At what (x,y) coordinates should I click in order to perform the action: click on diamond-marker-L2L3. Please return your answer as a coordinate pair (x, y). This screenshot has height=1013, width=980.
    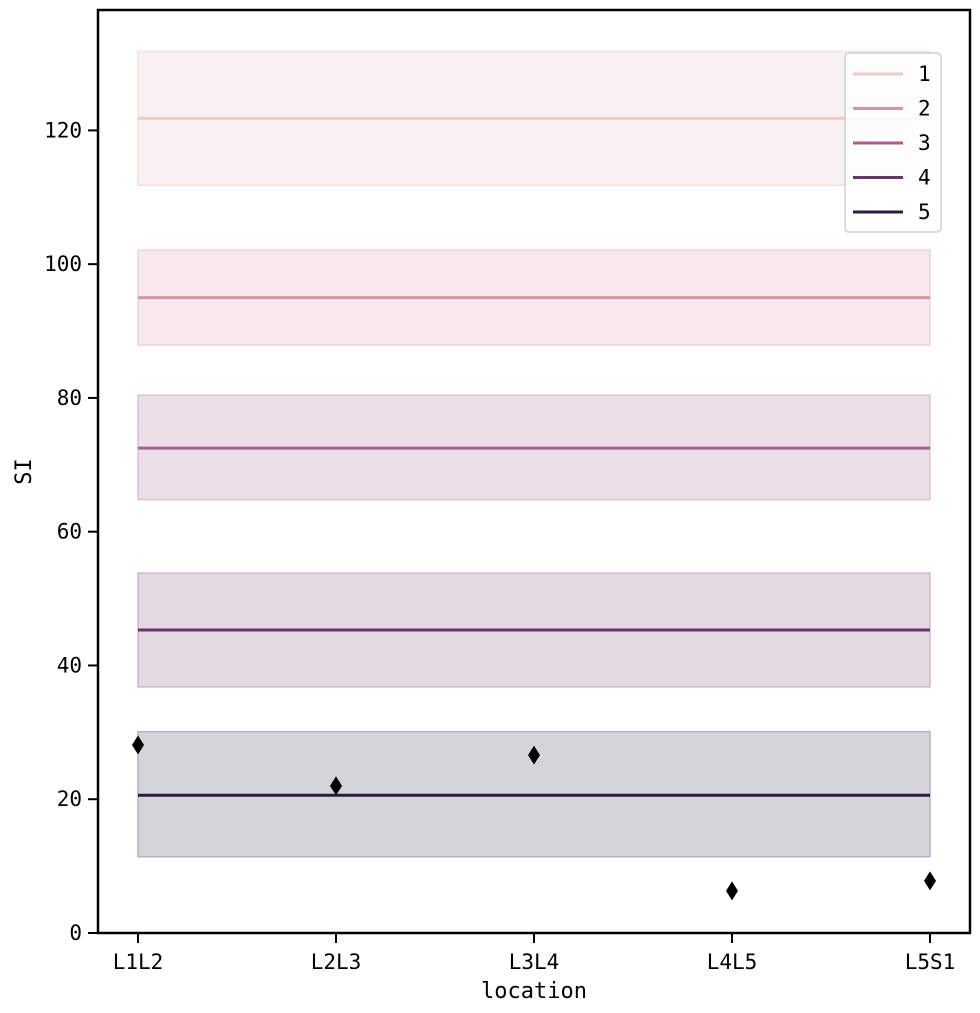
    Looking at the image, I should click on (336, 786).